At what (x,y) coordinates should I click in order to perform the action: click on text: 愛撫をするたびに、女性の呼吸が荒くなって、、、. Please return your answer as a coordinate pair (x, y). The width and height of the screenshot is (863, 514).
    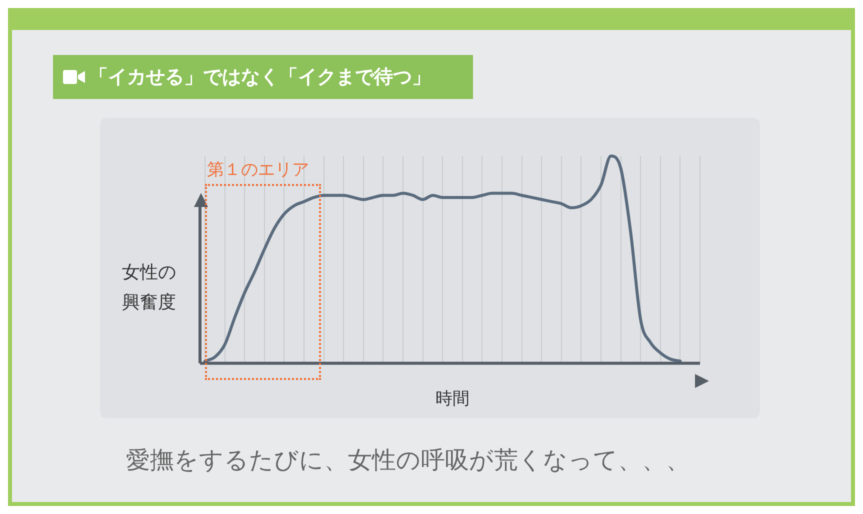
    Looking at the image, I should click on (408, 460).